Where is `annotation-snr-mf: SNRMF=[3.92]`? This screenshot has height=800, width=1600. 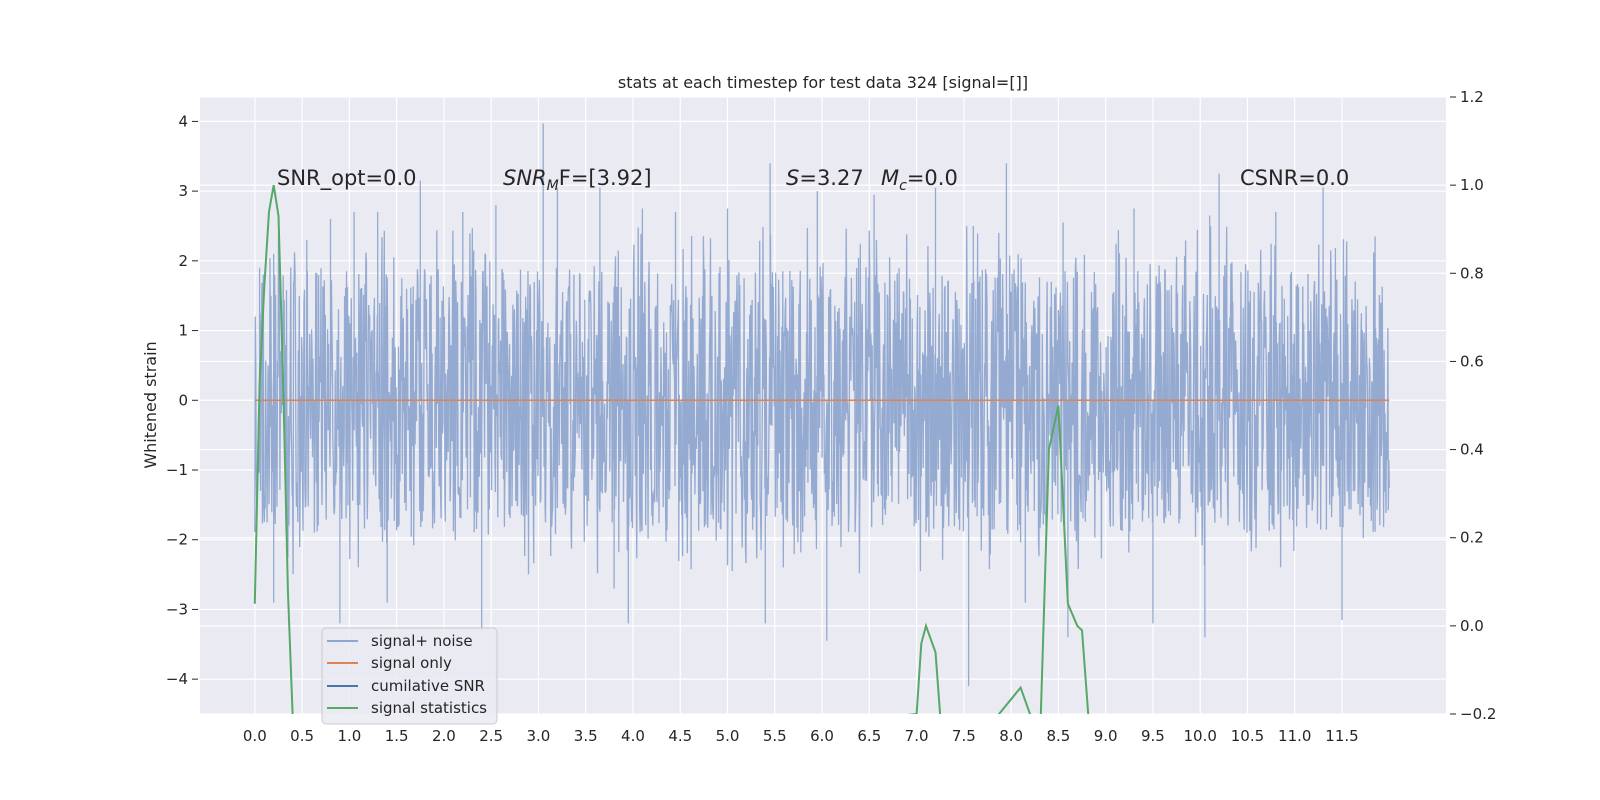 annotation-snr-mf: SNRMF=[3.92] is located at coordinates (577, 180).